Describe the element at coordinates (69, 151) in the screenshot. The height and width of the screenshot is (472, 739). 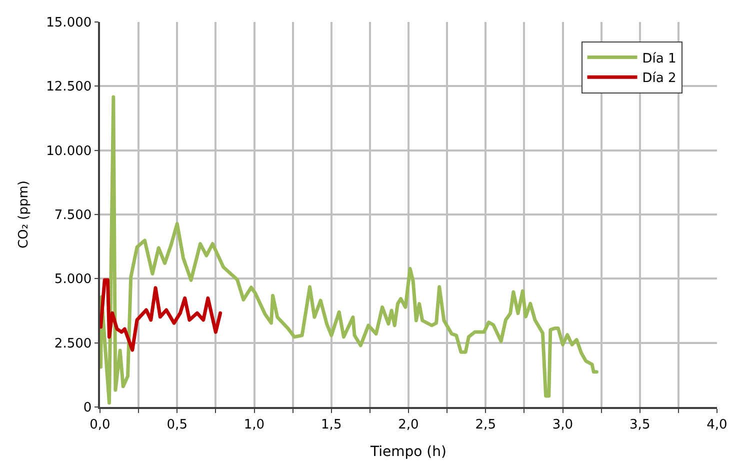
I see `y-tick-label: 10.000` at that location.